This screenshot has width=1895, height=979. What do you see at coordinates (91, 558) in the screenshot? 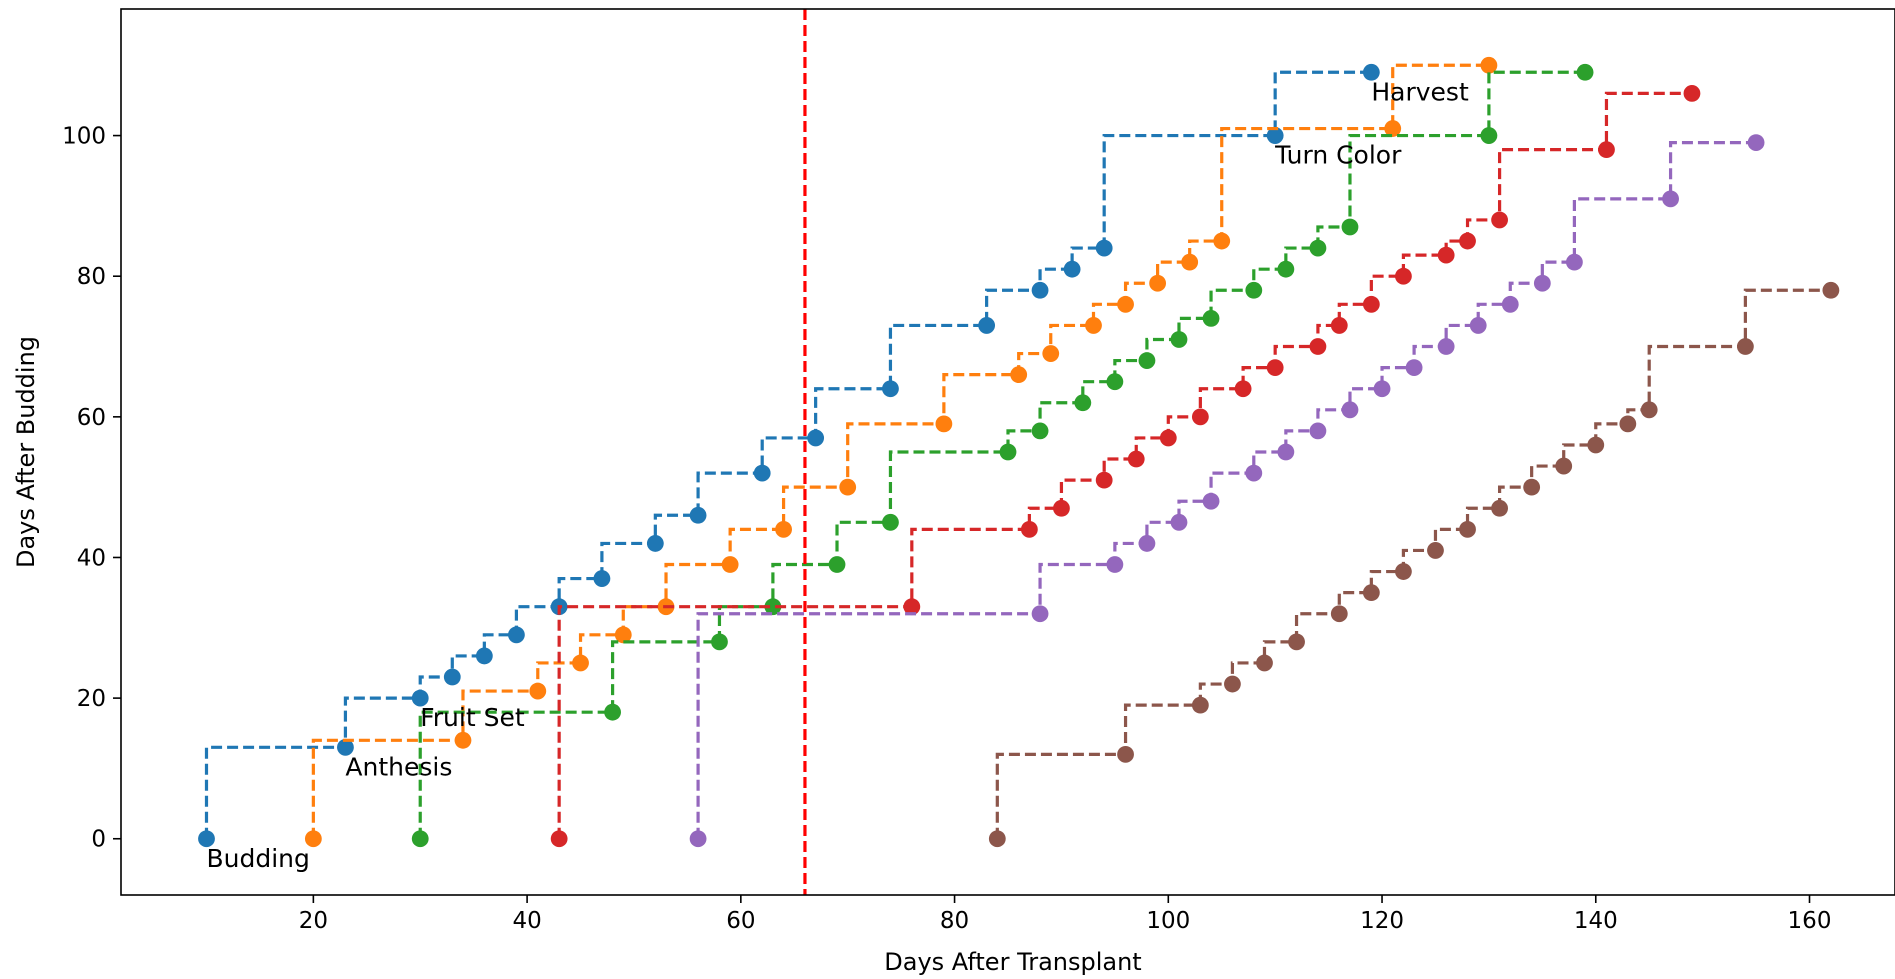
I see `y-tick-label: 40` at bounding box center [91, 558].